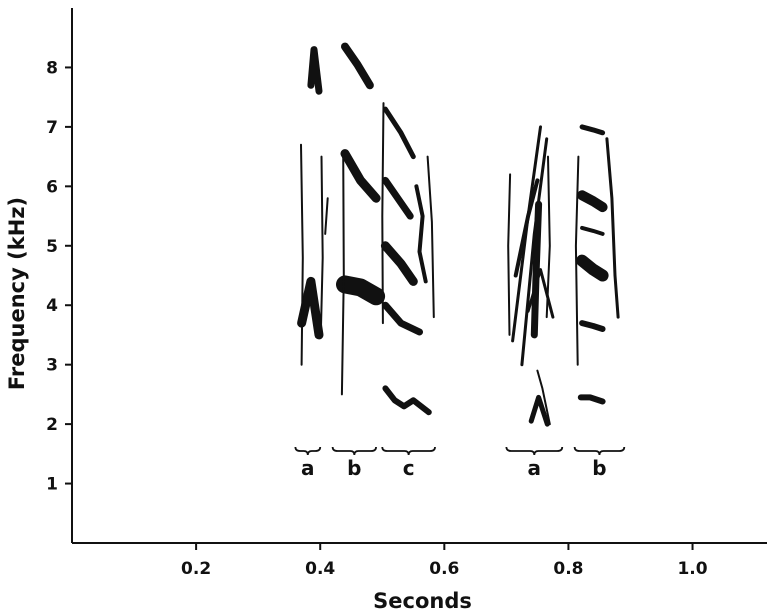 This screenshot has width=767, height=613. I want to click on y-tick-label: 5, so click(52, 247).